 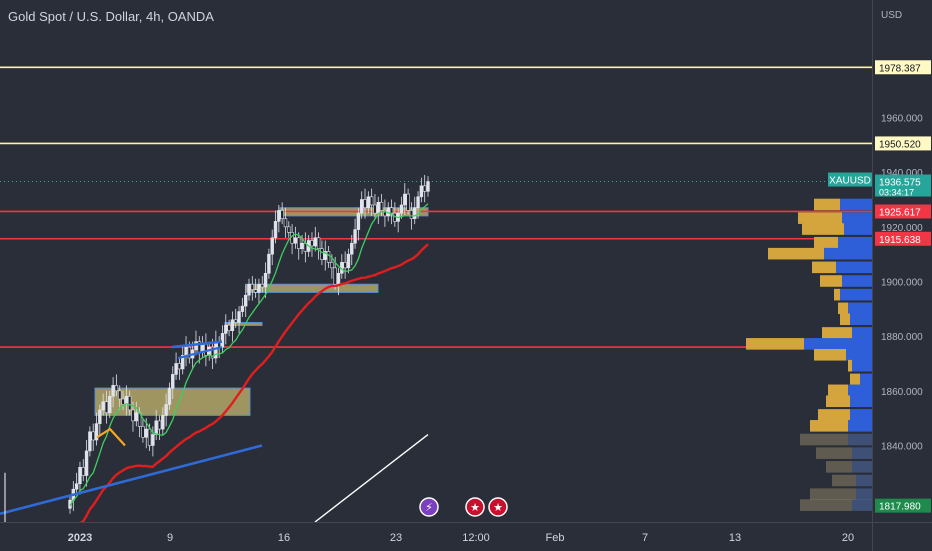 What do you see at coordinates (902, 337) in the screenshot?
I see `price-tick-label: 1880.000` at bounding box center [902, 337].